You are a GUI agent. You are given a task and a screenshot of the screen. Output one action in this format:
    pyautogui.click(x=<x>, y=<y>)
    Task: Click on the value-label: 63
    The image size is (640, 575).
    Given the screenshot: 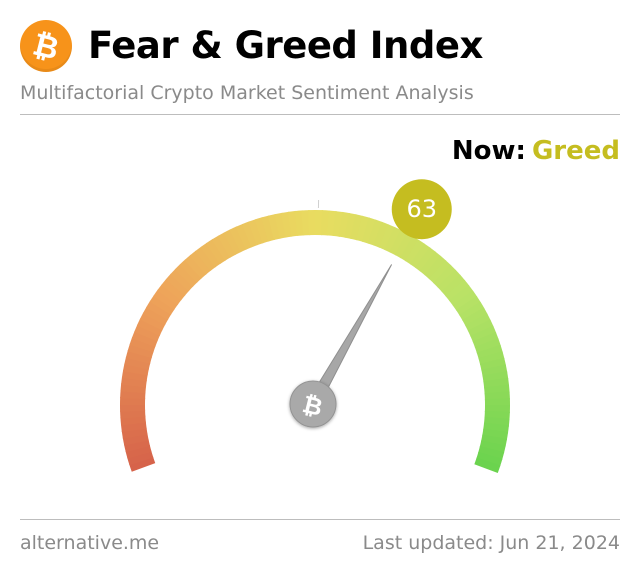 What is the action you would take?
    pyautogui.click(x=421, y=209)
    